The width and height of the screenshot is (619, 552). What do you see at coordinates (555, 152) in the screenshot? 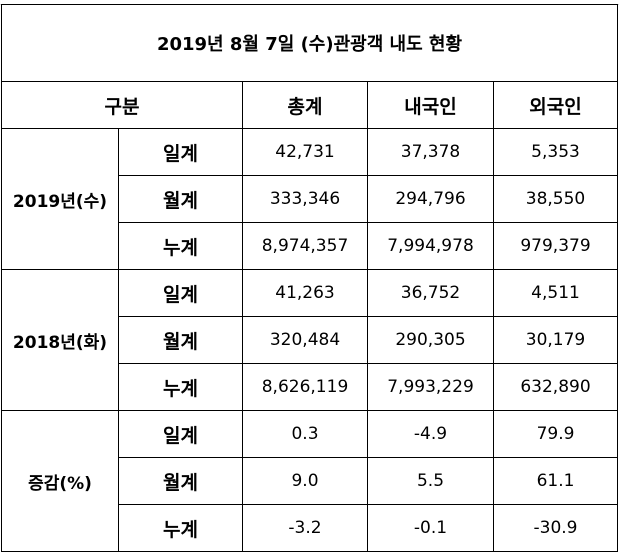
I see `foreign-cell: 5,353` at bounding box center [555, 152].